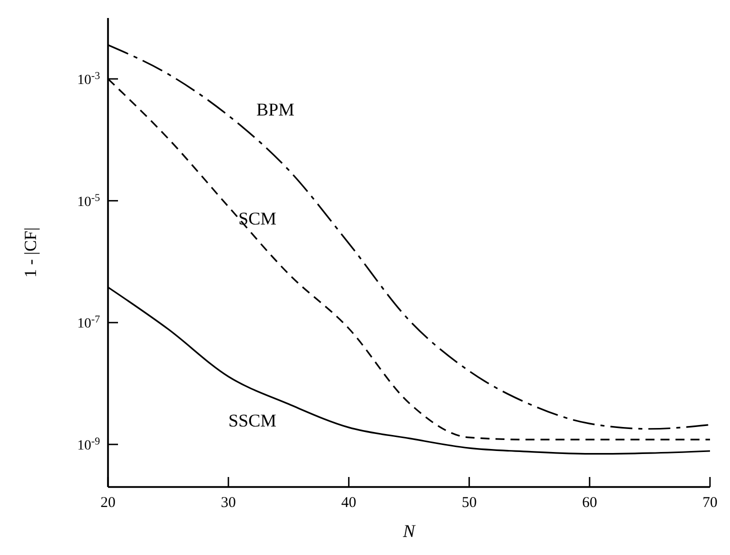 This screenshot has height=555, width=730. I want to click on y-axis-title: 1 - |CF|, so click(30, 252).